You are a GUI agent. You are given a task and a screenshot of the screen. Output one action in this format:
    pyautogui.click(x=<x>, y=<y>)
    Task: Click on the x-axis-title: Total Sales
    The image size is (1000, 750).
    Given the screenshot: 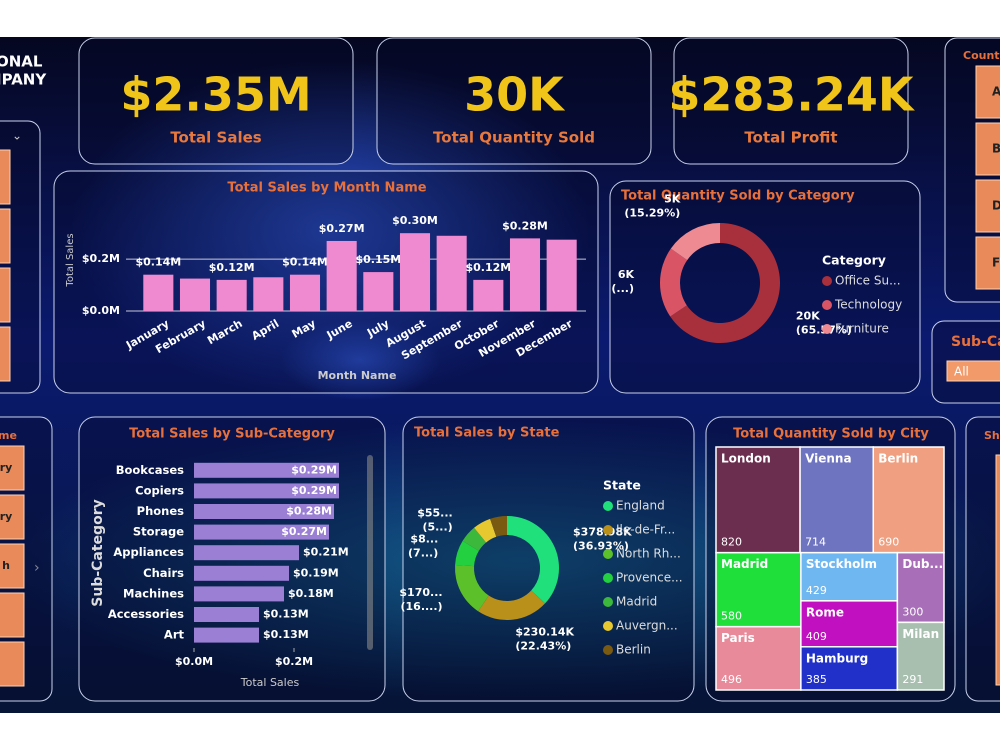 What is the action you would take?
    pyautogui.click(x=270, y=682)
    